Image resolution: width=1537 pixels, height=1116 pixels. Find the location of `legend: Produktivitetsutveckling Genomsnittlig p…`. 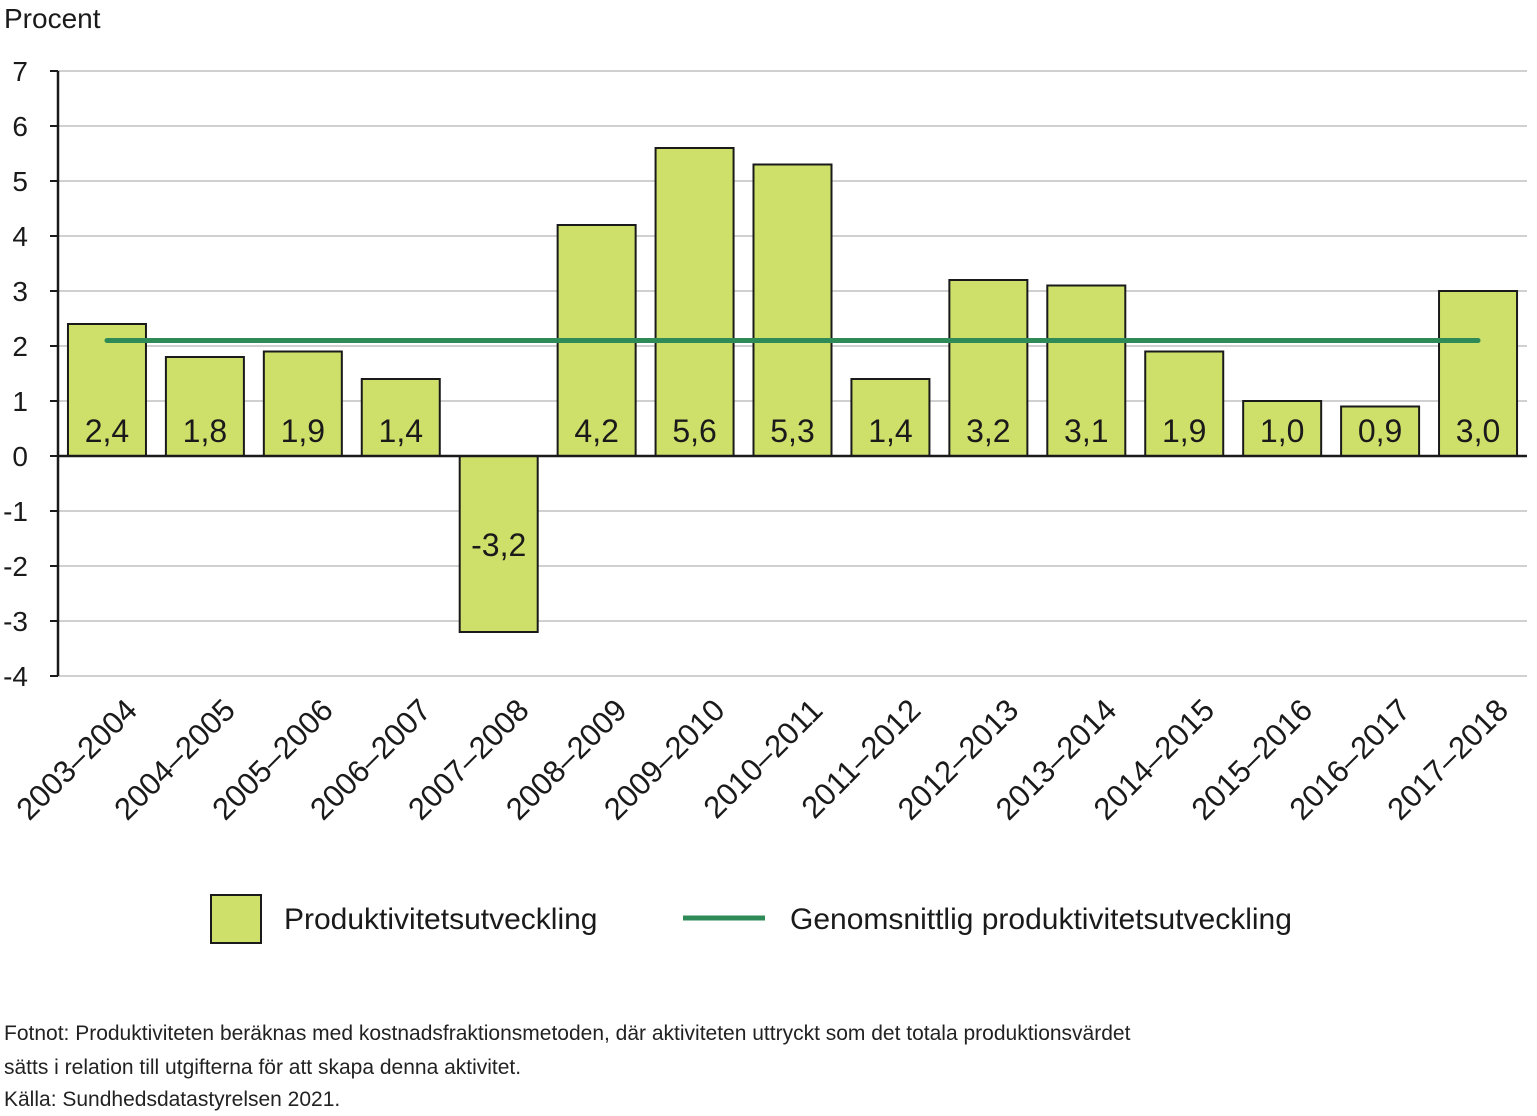

legend: Produktivitetsutveckling Genomsnittlig p… is located at coordinates (751, 919).